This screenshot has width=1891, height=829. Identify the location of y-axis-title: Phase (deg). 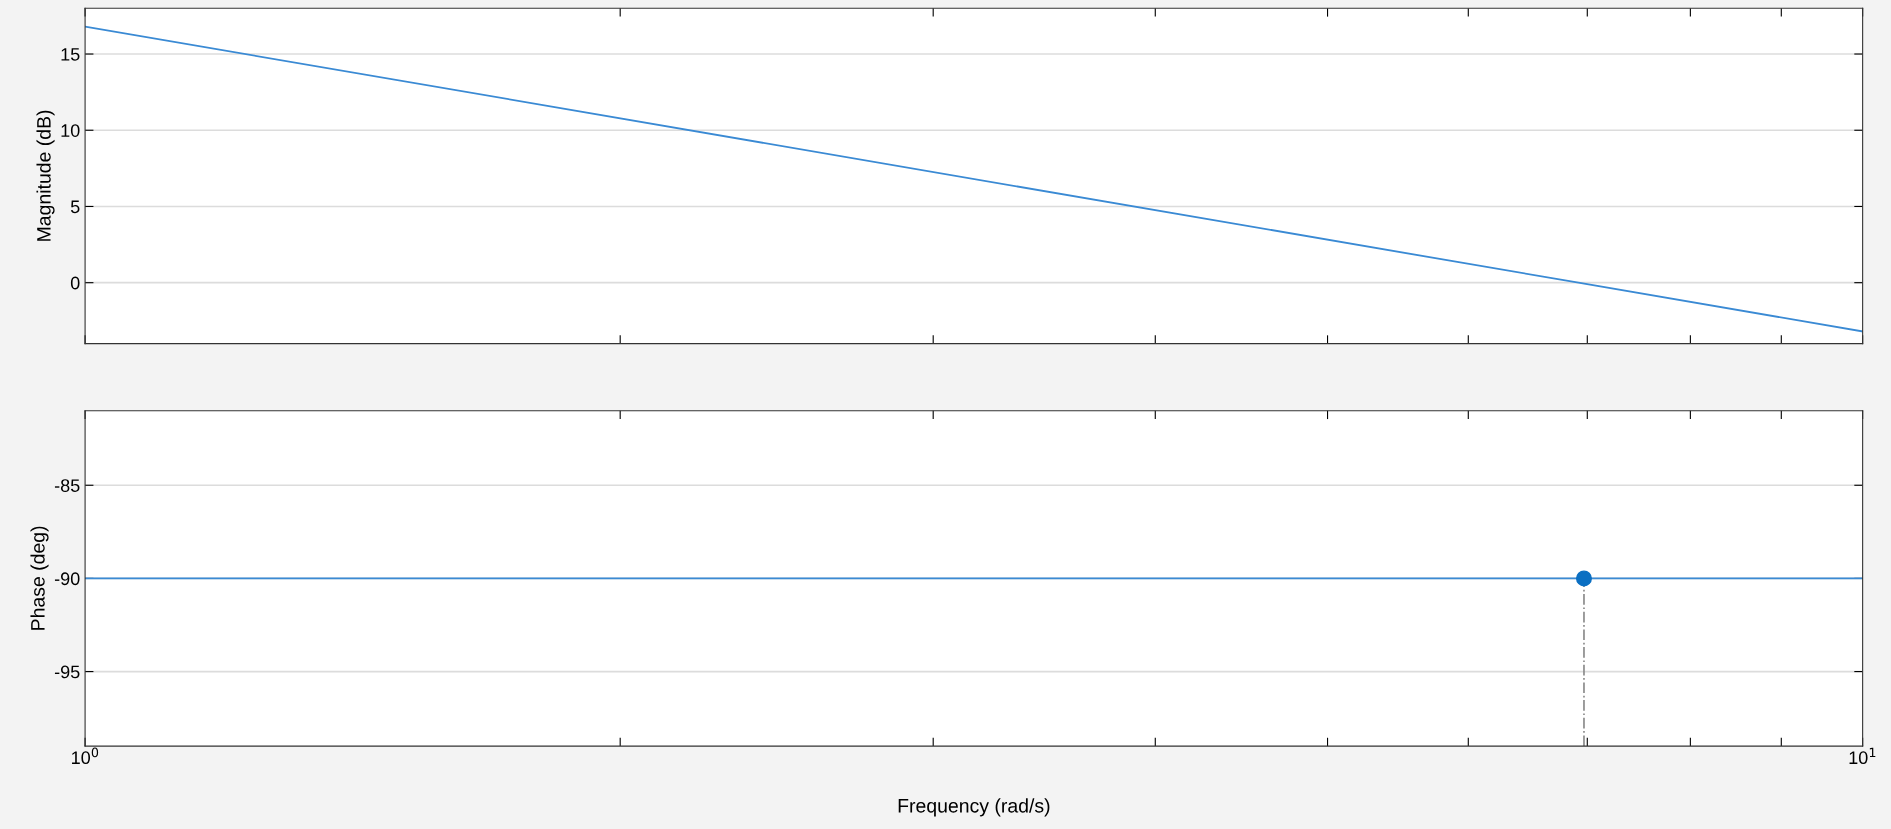
(39, 578).